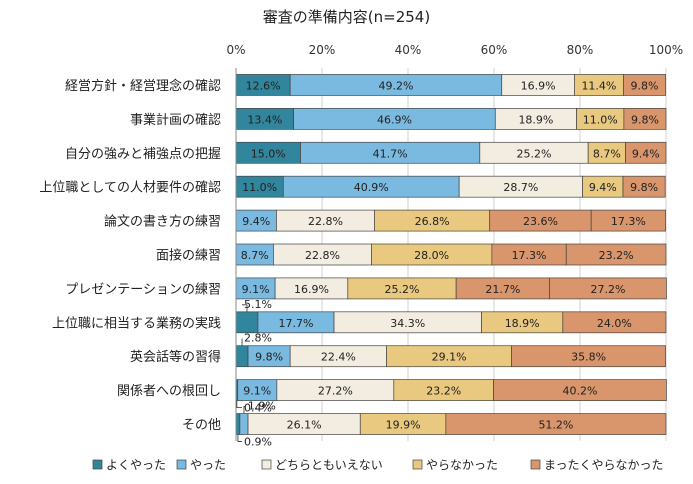  Describe the element at coordinates (143, 154) in the screenshot. I see `category-label: 自分の強みと補強点の把握` at that location.